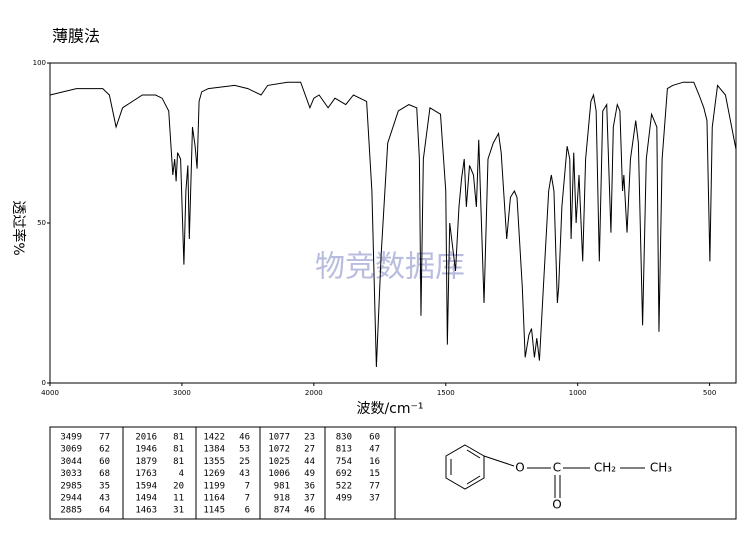  I want to click on peak-wavenumber: 2885, so click(71, 511).